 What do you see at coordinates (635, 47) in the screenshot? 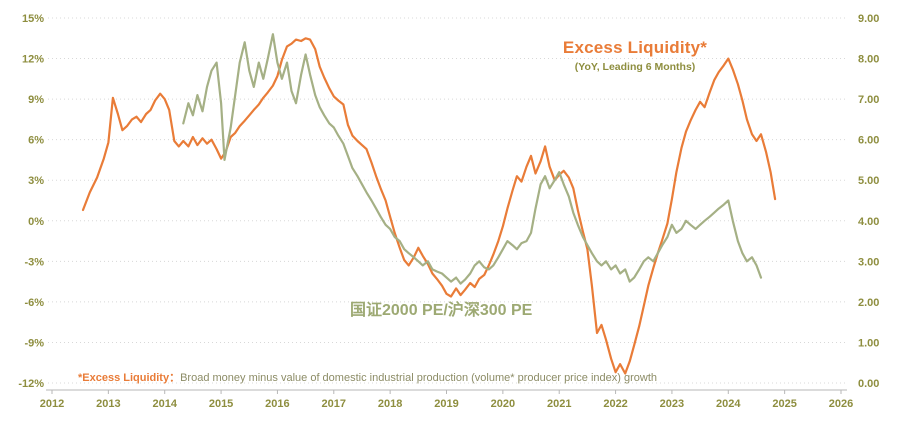
I see `chart-title: Excess Liquidity*` at bounding box center [635, 47].